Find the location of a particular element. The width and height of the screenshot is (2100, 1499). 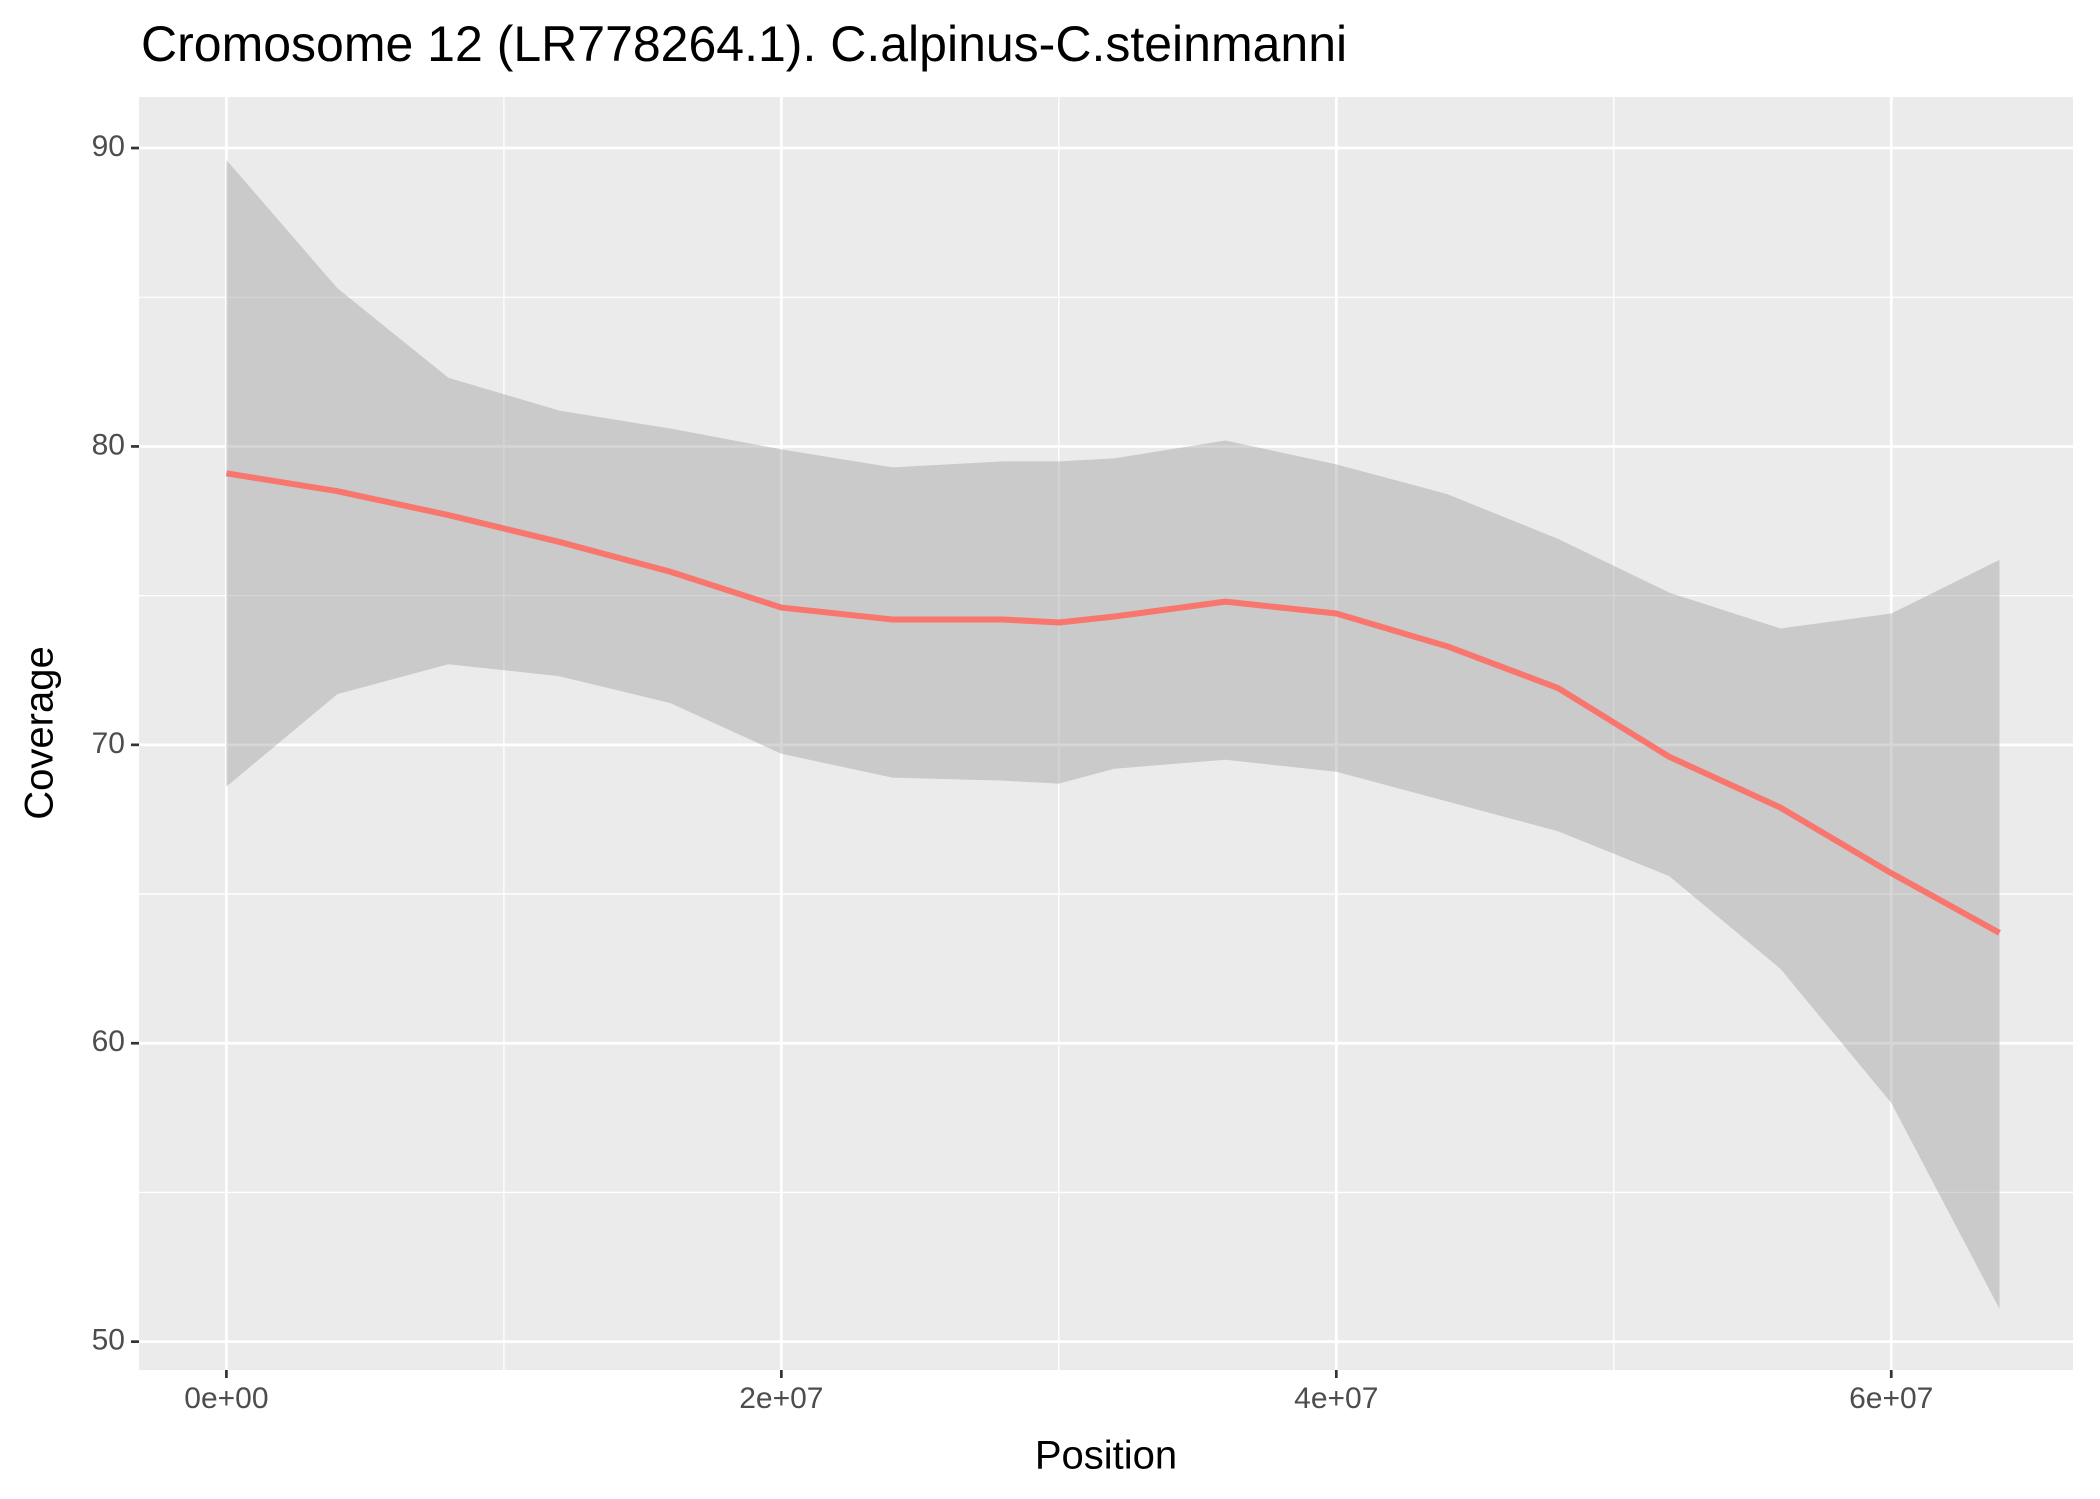

x-tick-label: 2e+07 is located at coordinates (781, 1398).